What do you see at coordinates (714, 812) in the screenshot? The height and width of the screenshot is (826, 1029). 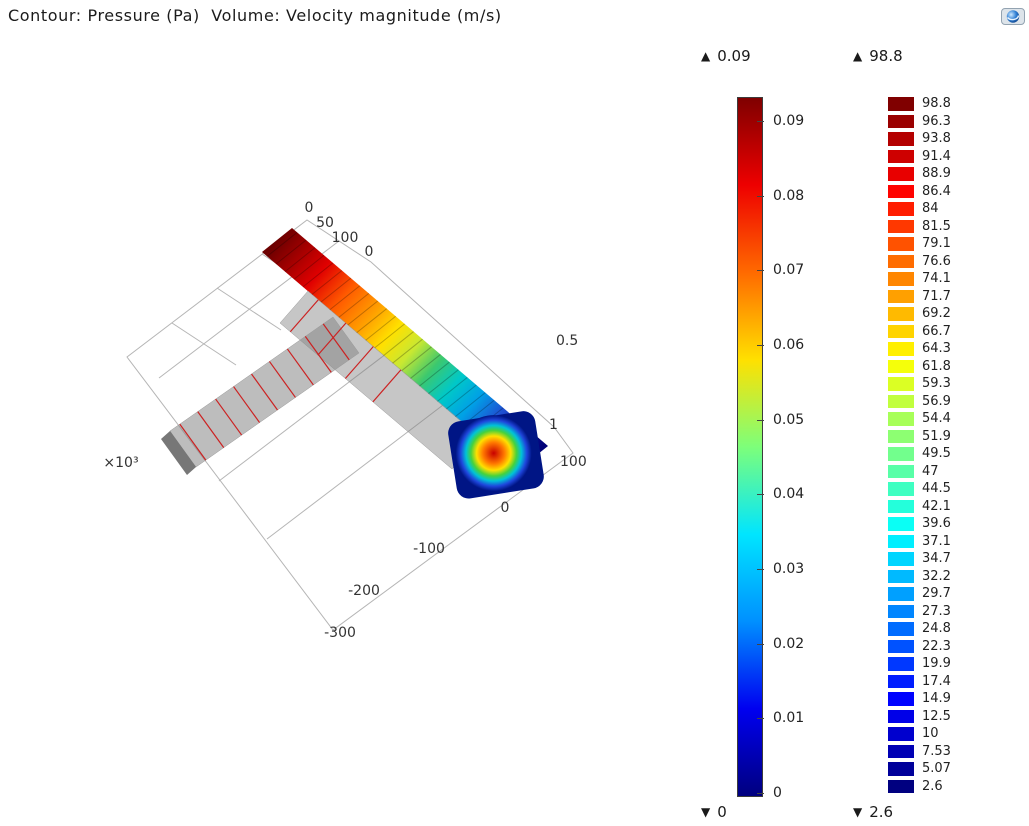 I see `pressure-legend-min: ▼ 0` at bounding box center [714, 812].